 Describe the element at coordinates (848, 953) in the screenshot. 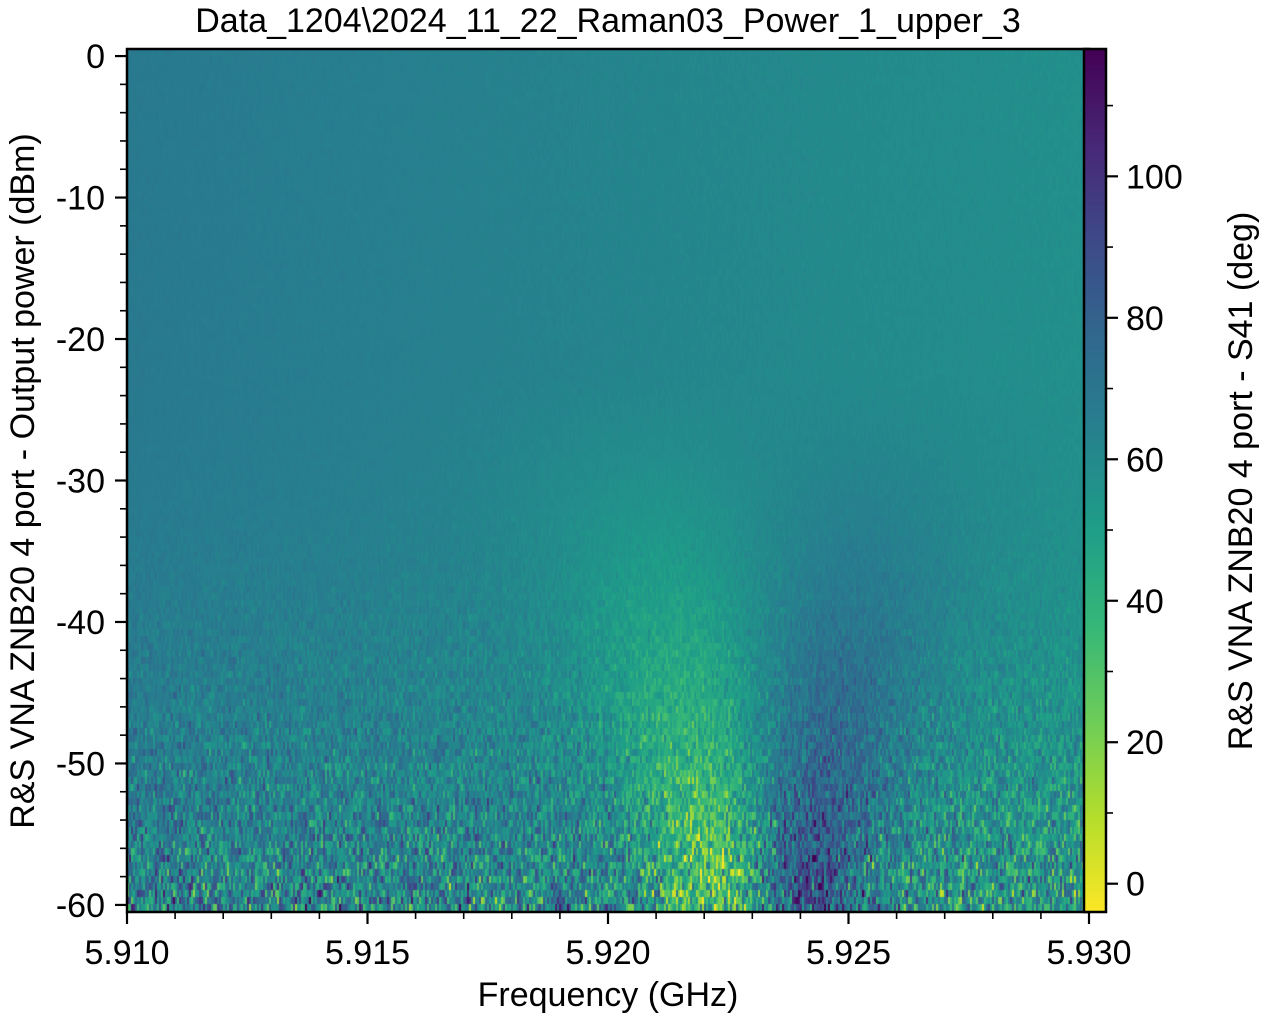

I see `x-tick-label: 5.925` at that location.